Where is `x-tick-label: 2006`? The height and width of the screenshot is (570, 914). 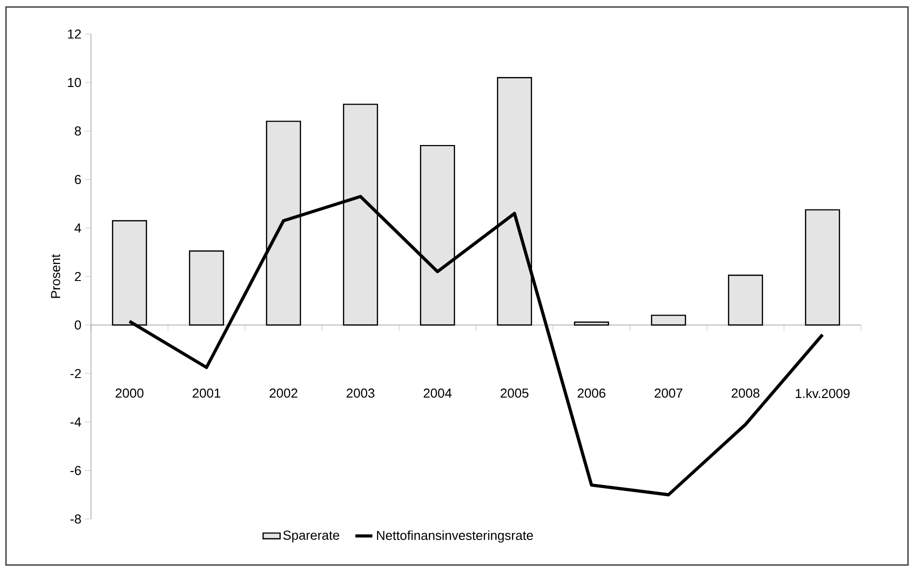 x-tick-label: 2006 is located at coordinates (592, 393).